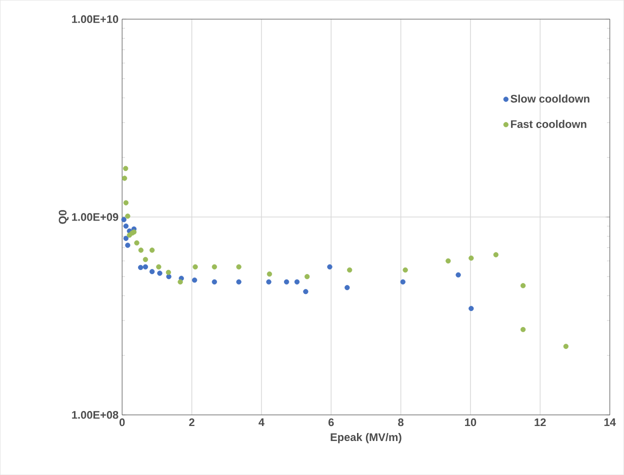 This screenshot has height=475, width=624. I want to click on y-axis-title: Q0, so click(63, 217).